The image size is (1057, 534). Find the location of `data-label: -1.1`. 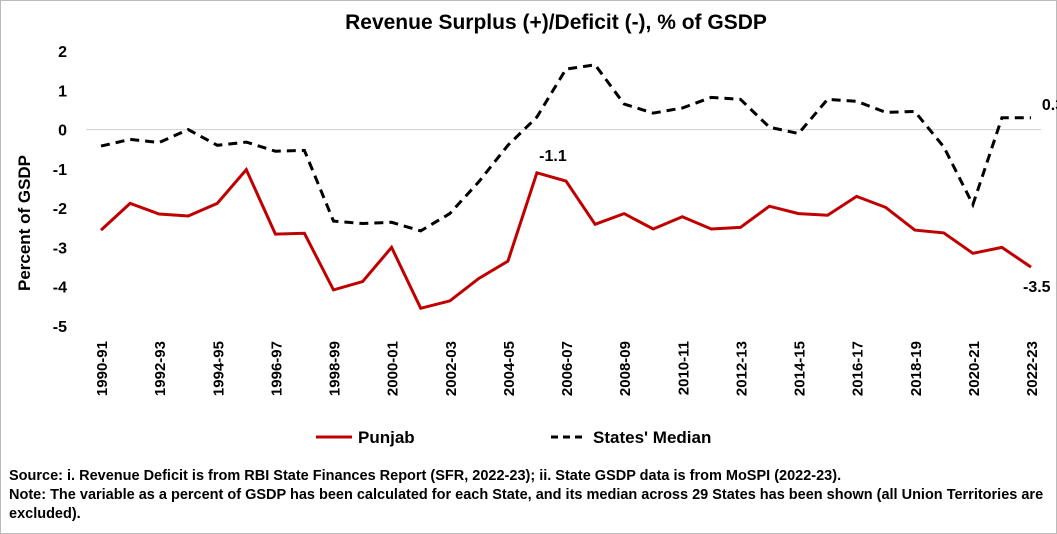

data-label: -1.1 is located at coordinates (553, 156).